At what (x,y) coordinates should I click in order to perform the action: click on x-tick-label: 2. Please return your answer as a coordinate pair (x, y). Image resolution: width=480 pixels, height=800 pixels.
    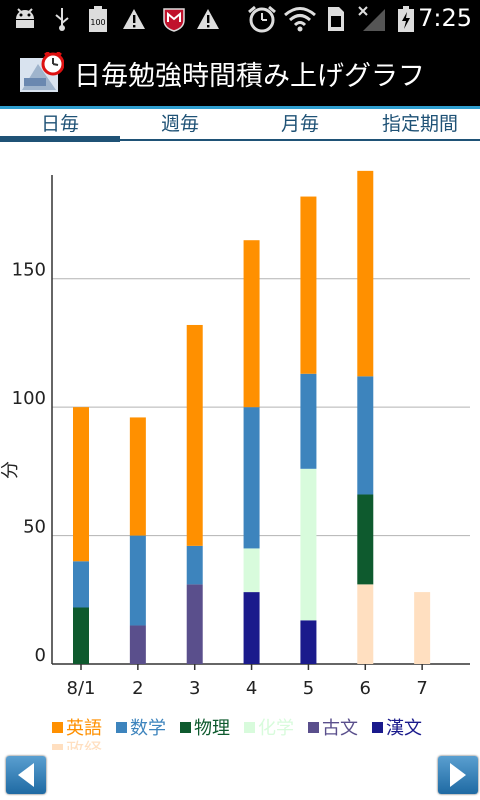
    Looking at the image, I should click on (137, 688).